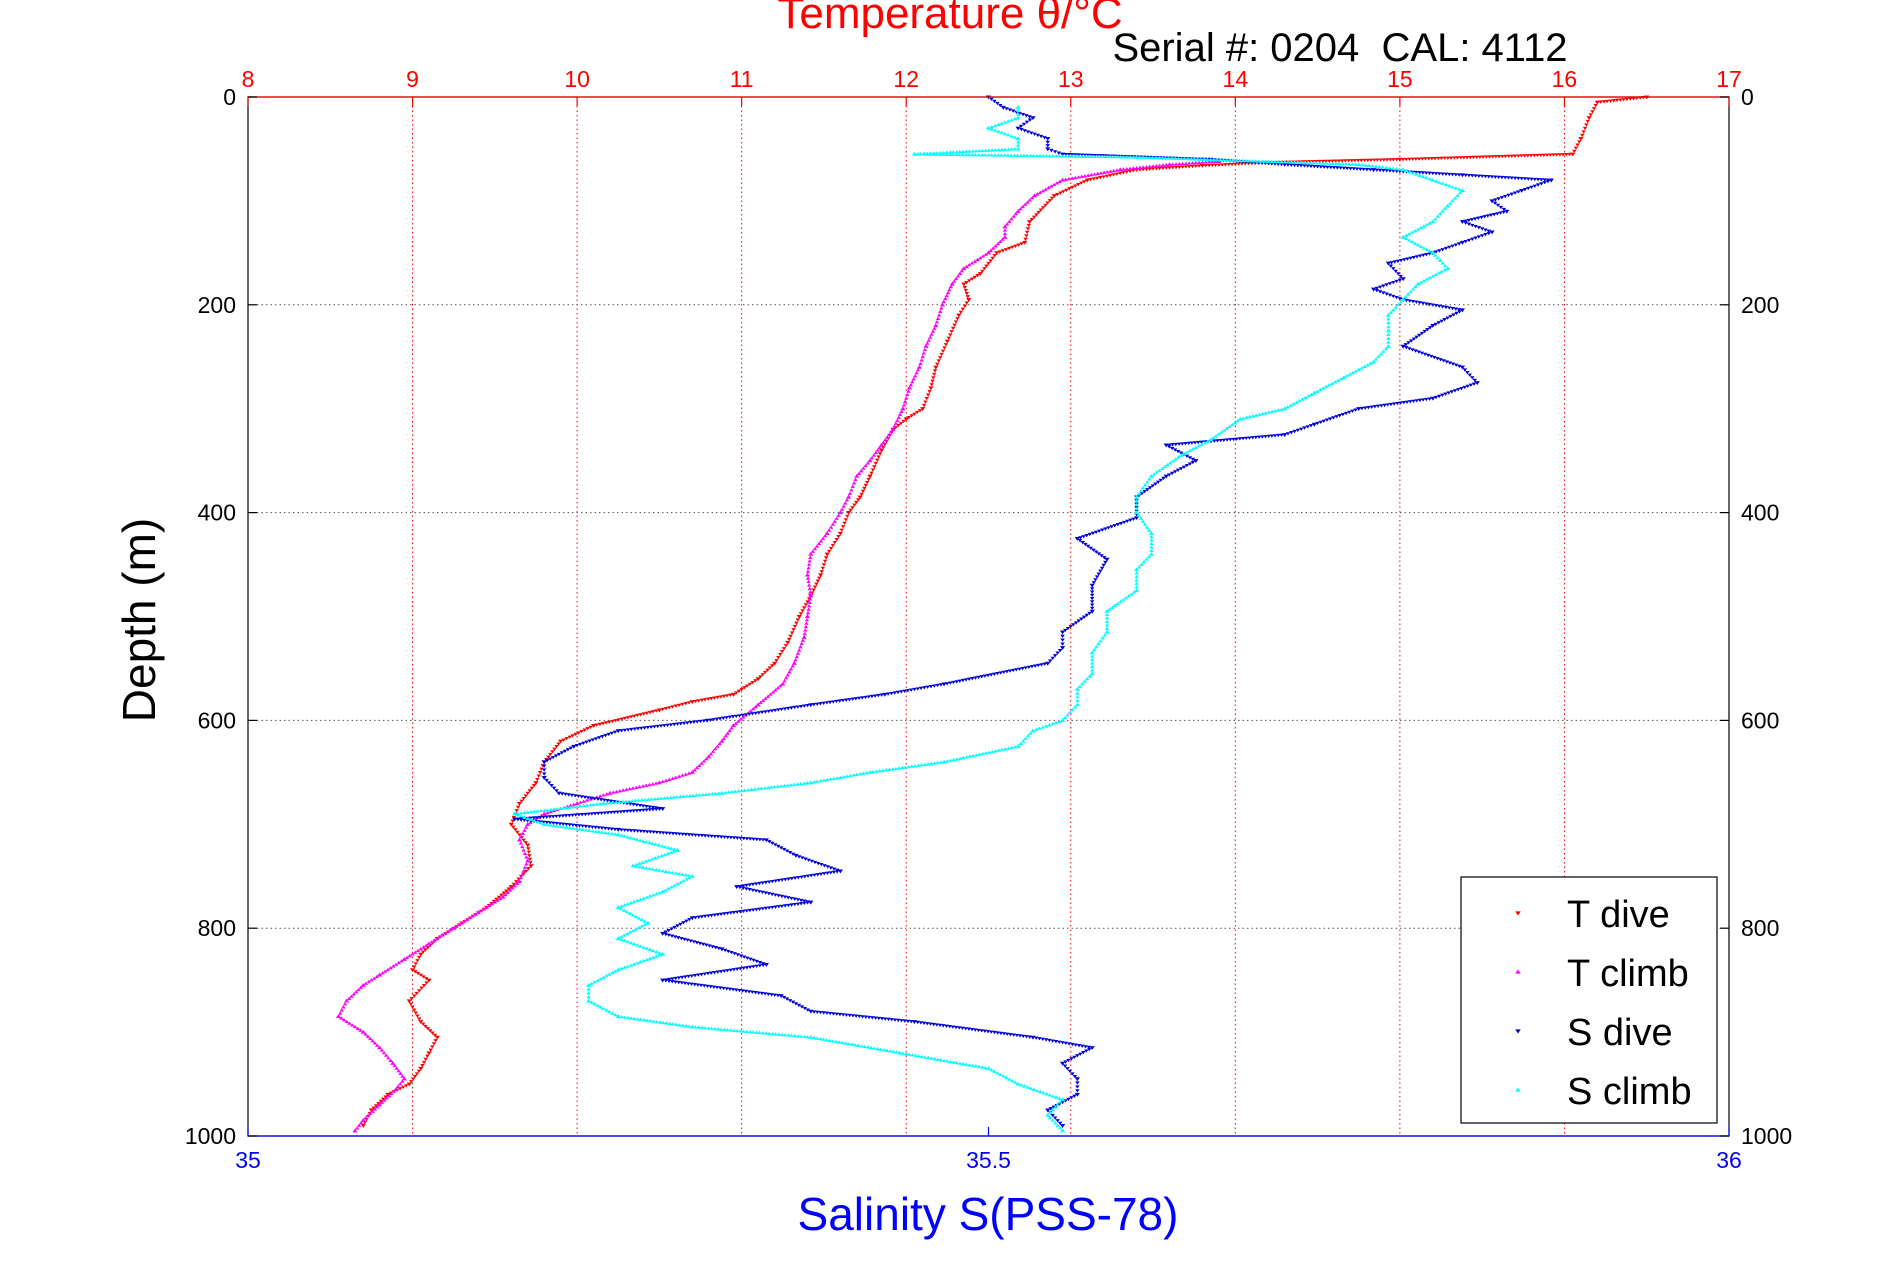 This screenshot has height=1262, width=1891. I want to click on depth-tick-label-left: 0, so click(229, 97).